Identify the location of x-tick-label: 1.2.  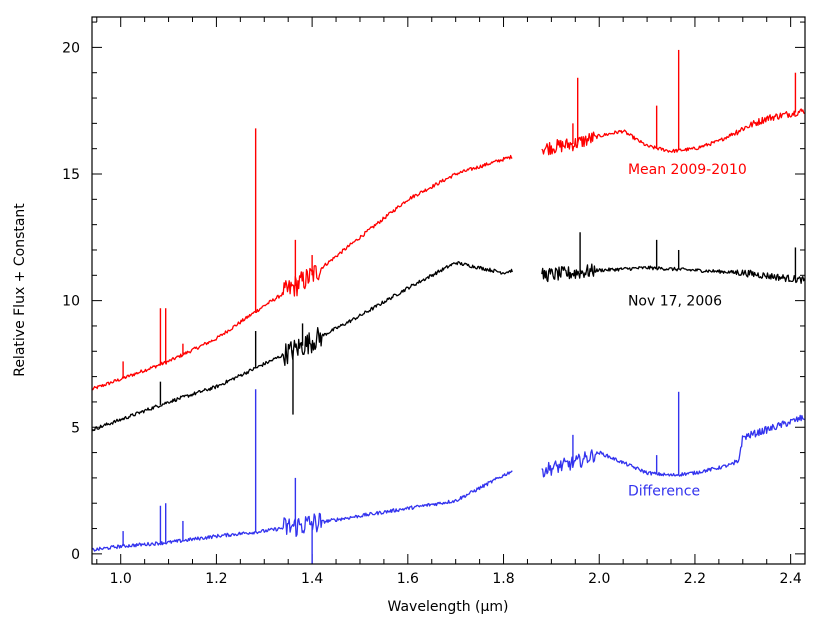
(216, 579).